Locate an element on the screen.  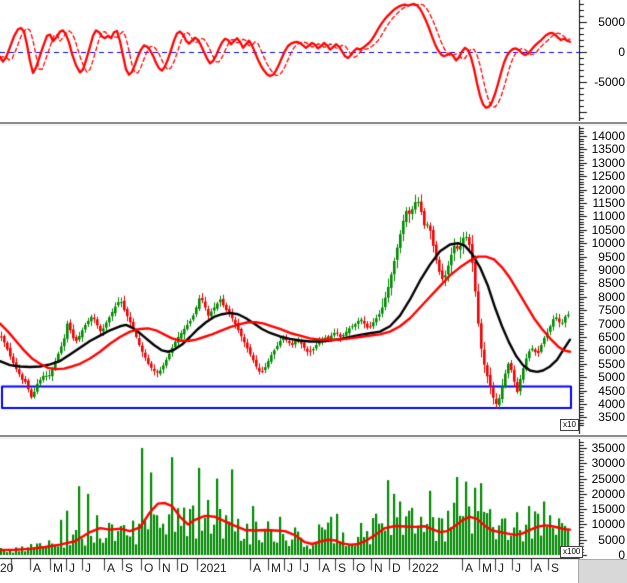
panel-splitter-top is located at coordinates (313, 123).